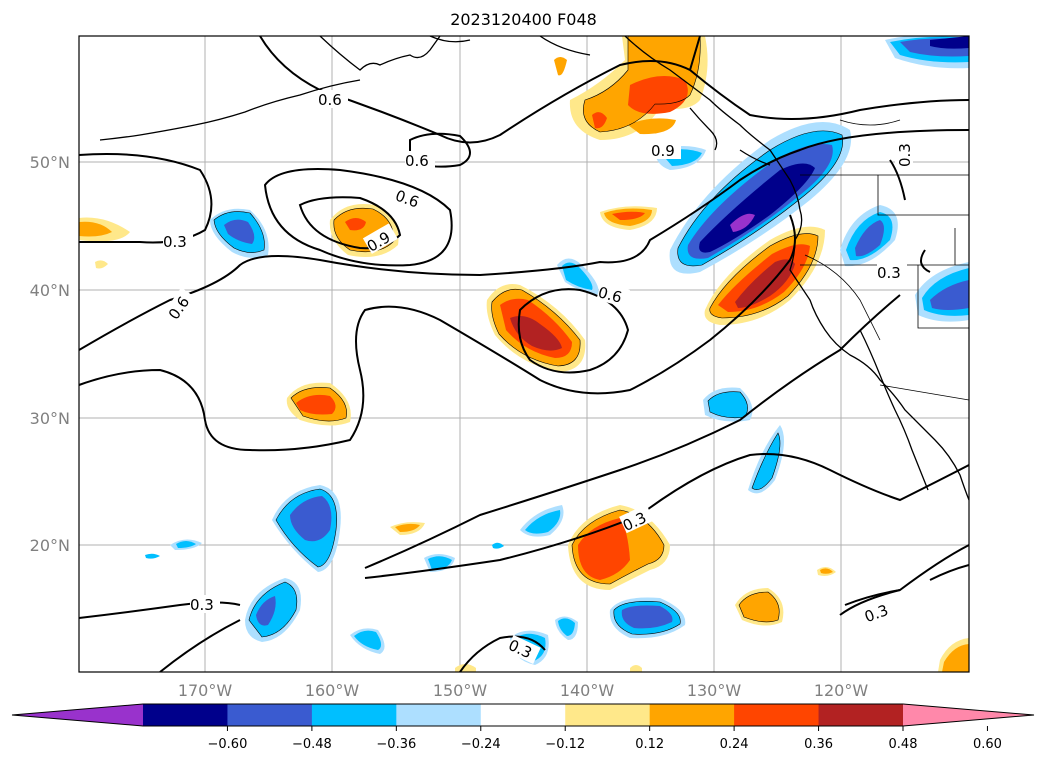 The image size is (1047, 765). What do you see at coordinates (714, 690) in the screenshot?
I see `lon-label: 130°W` at bounding box center [714, 690].